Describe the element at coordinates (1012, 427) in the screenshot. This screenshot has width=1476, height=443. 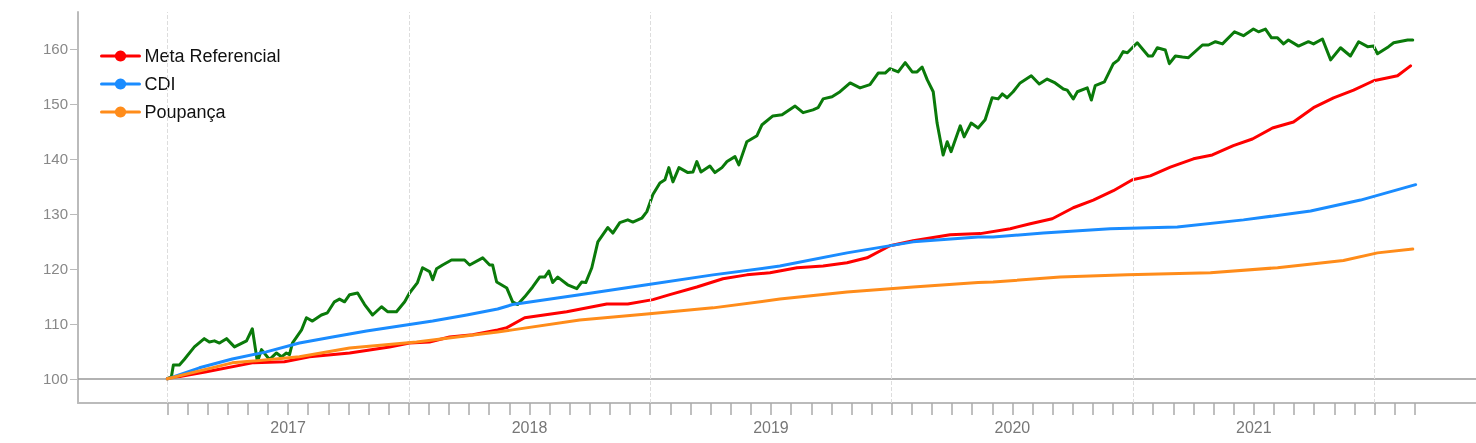
I see `x-tick-label: 2020` at that location.